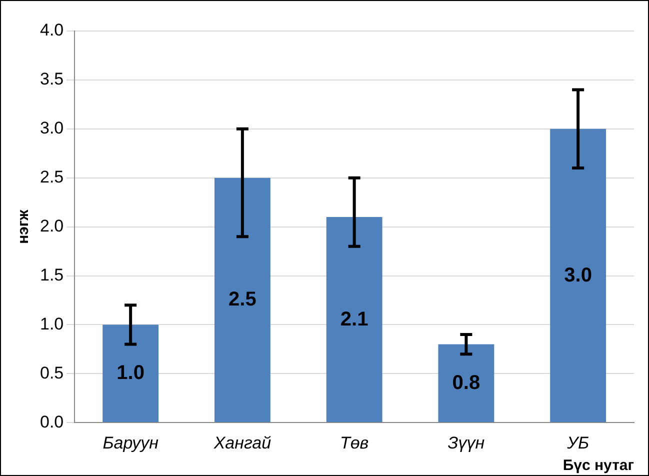 The image size is (649, 476). What do you see at coordinates (578, 443) in the screenshot?
I see `x-tick-label: УБ` at bounding box center [578, 443].